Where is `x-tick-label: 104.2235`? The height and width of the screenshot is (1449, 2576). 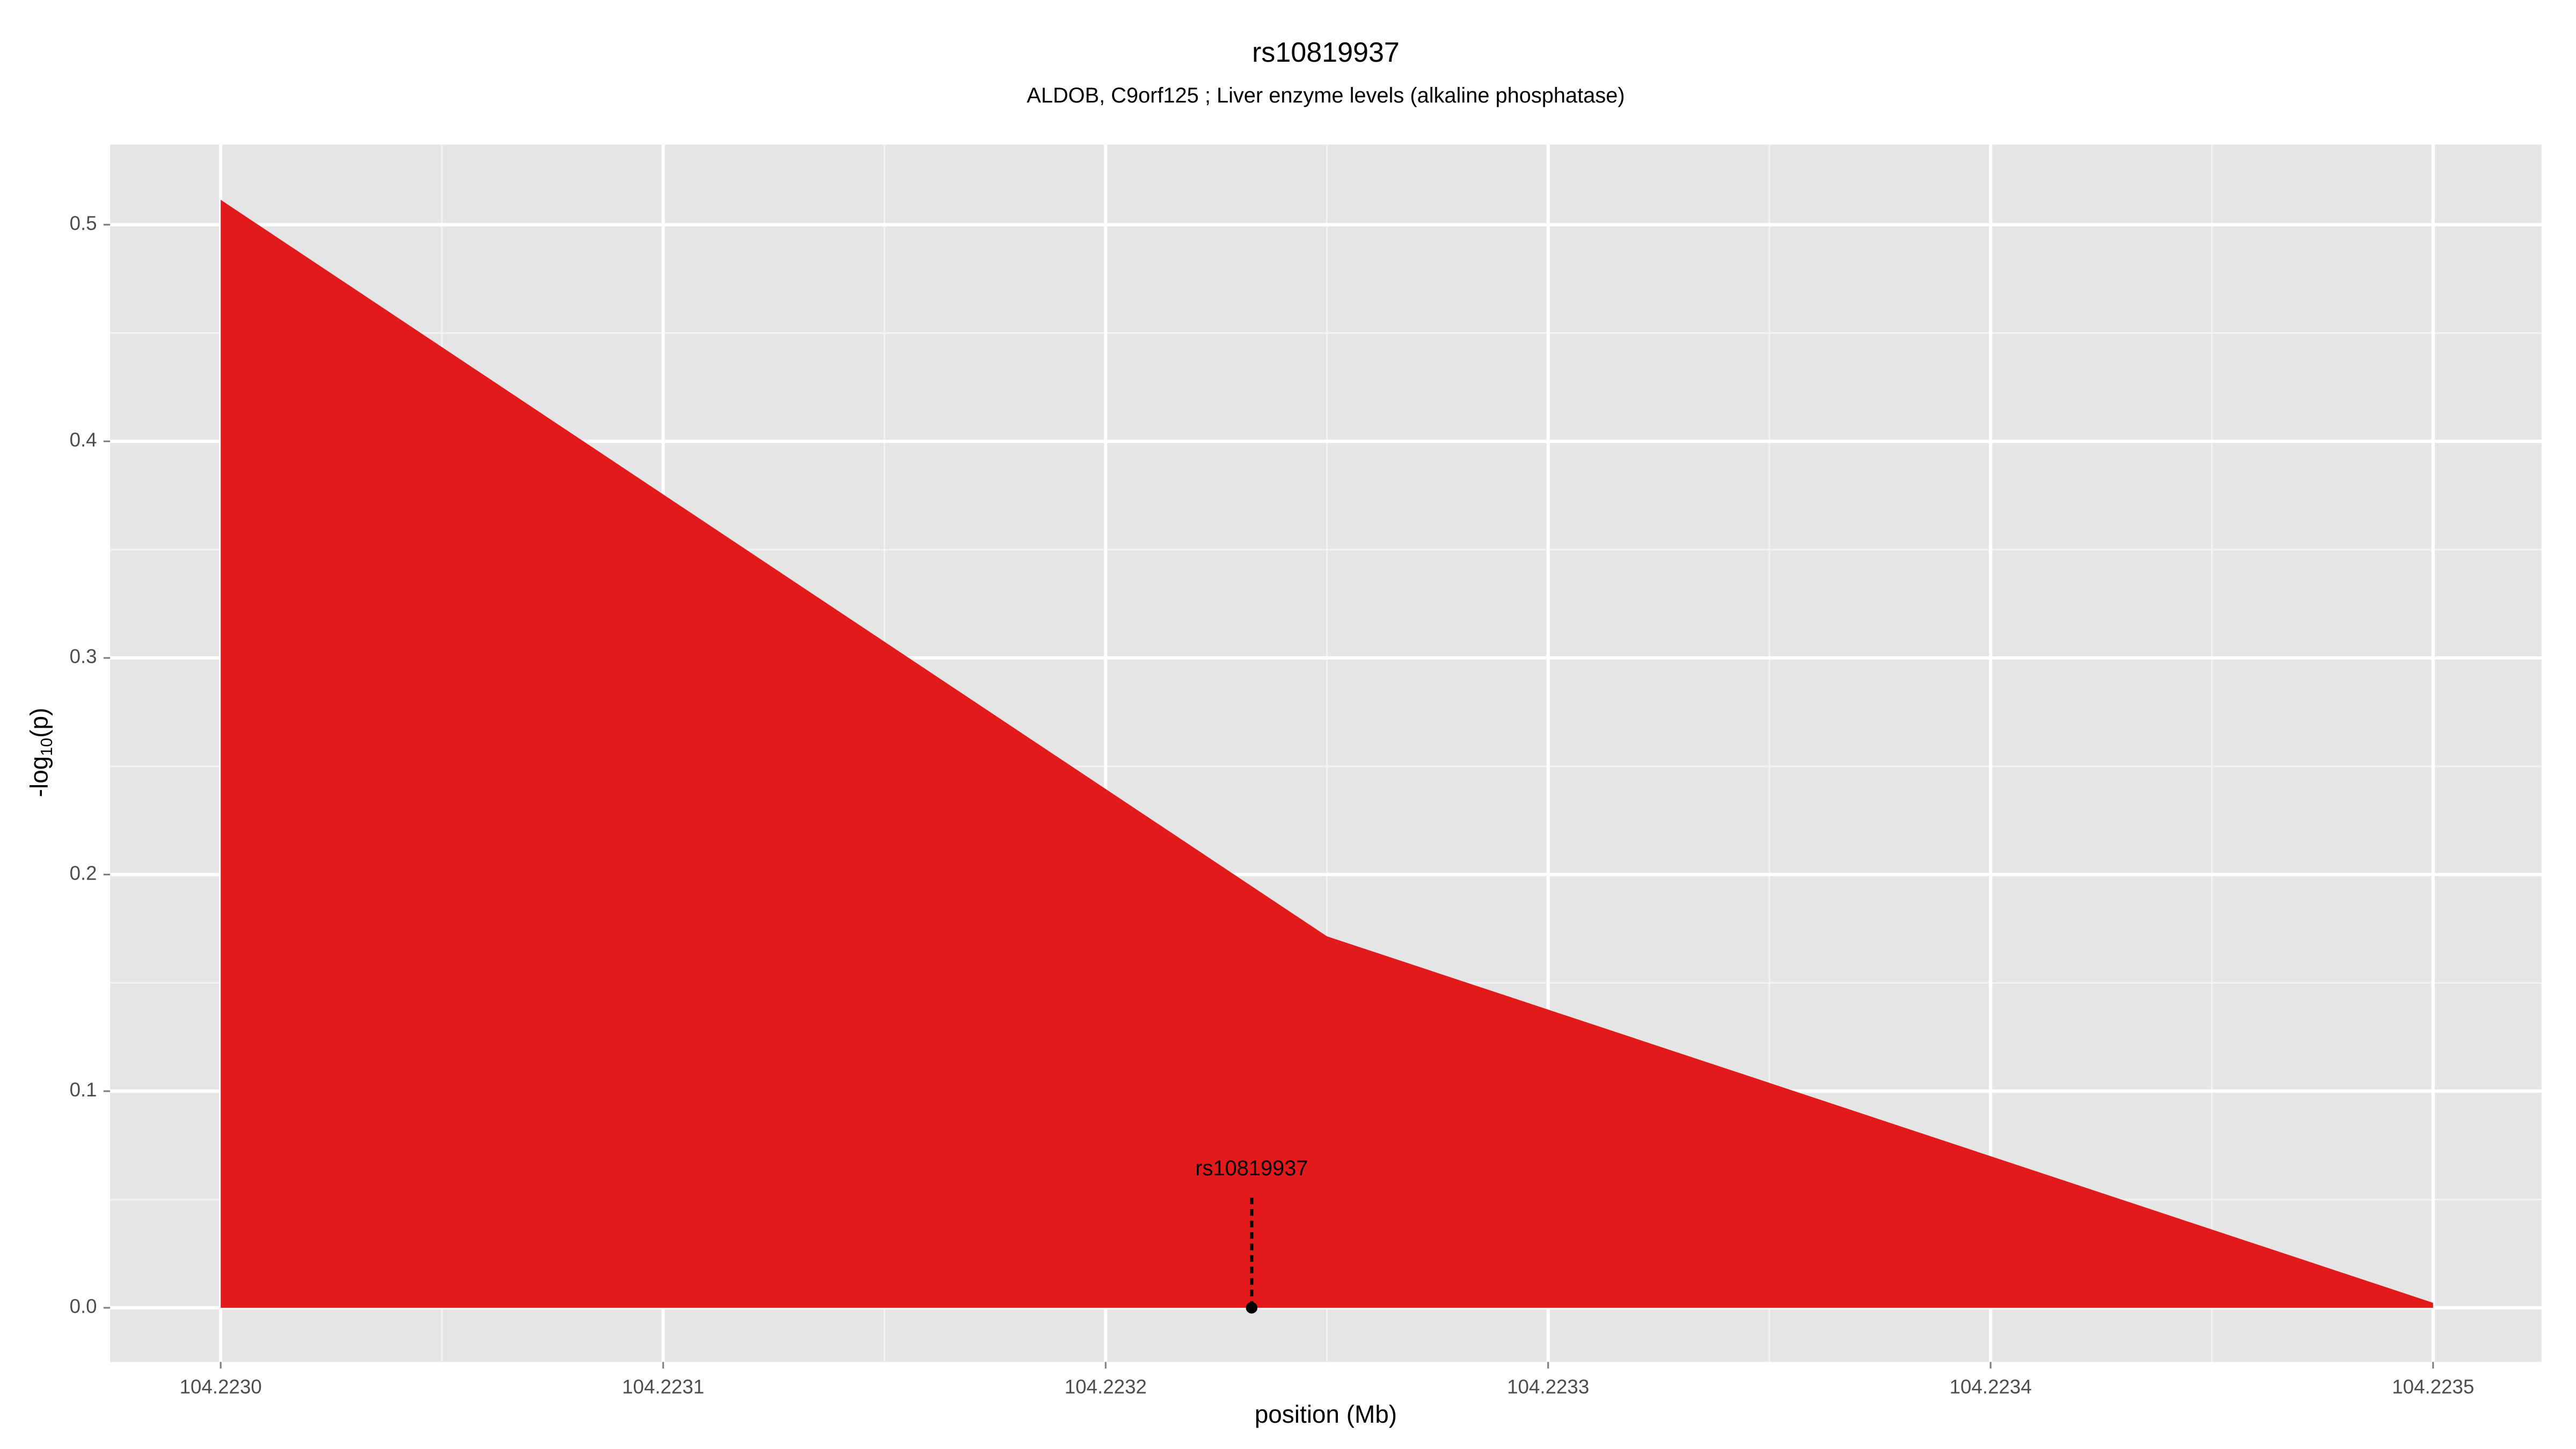
x-tick-label: 104.2235 is located at coordinates (2433, 1386).